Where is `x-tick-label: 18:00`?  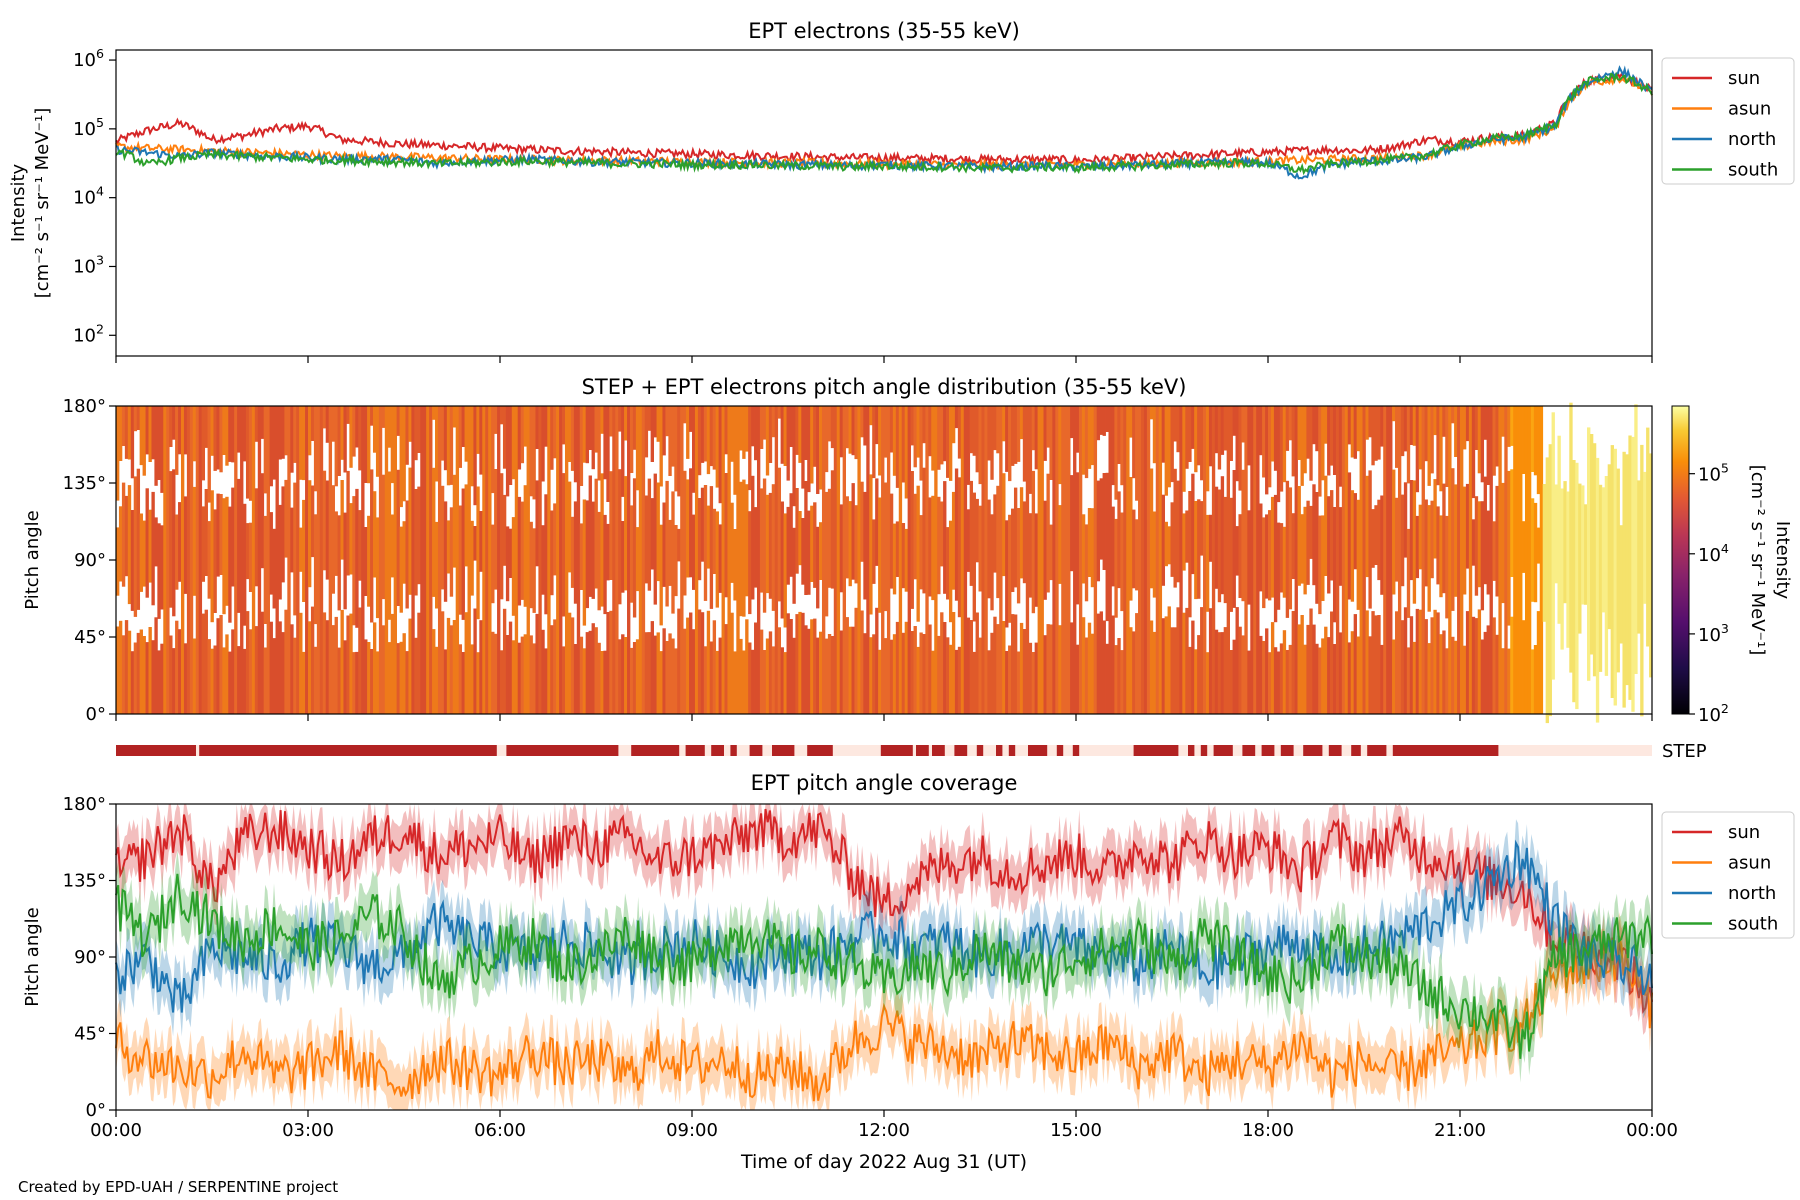
x-tick-label: 18:00 is located at coordinates (1268, 1130).